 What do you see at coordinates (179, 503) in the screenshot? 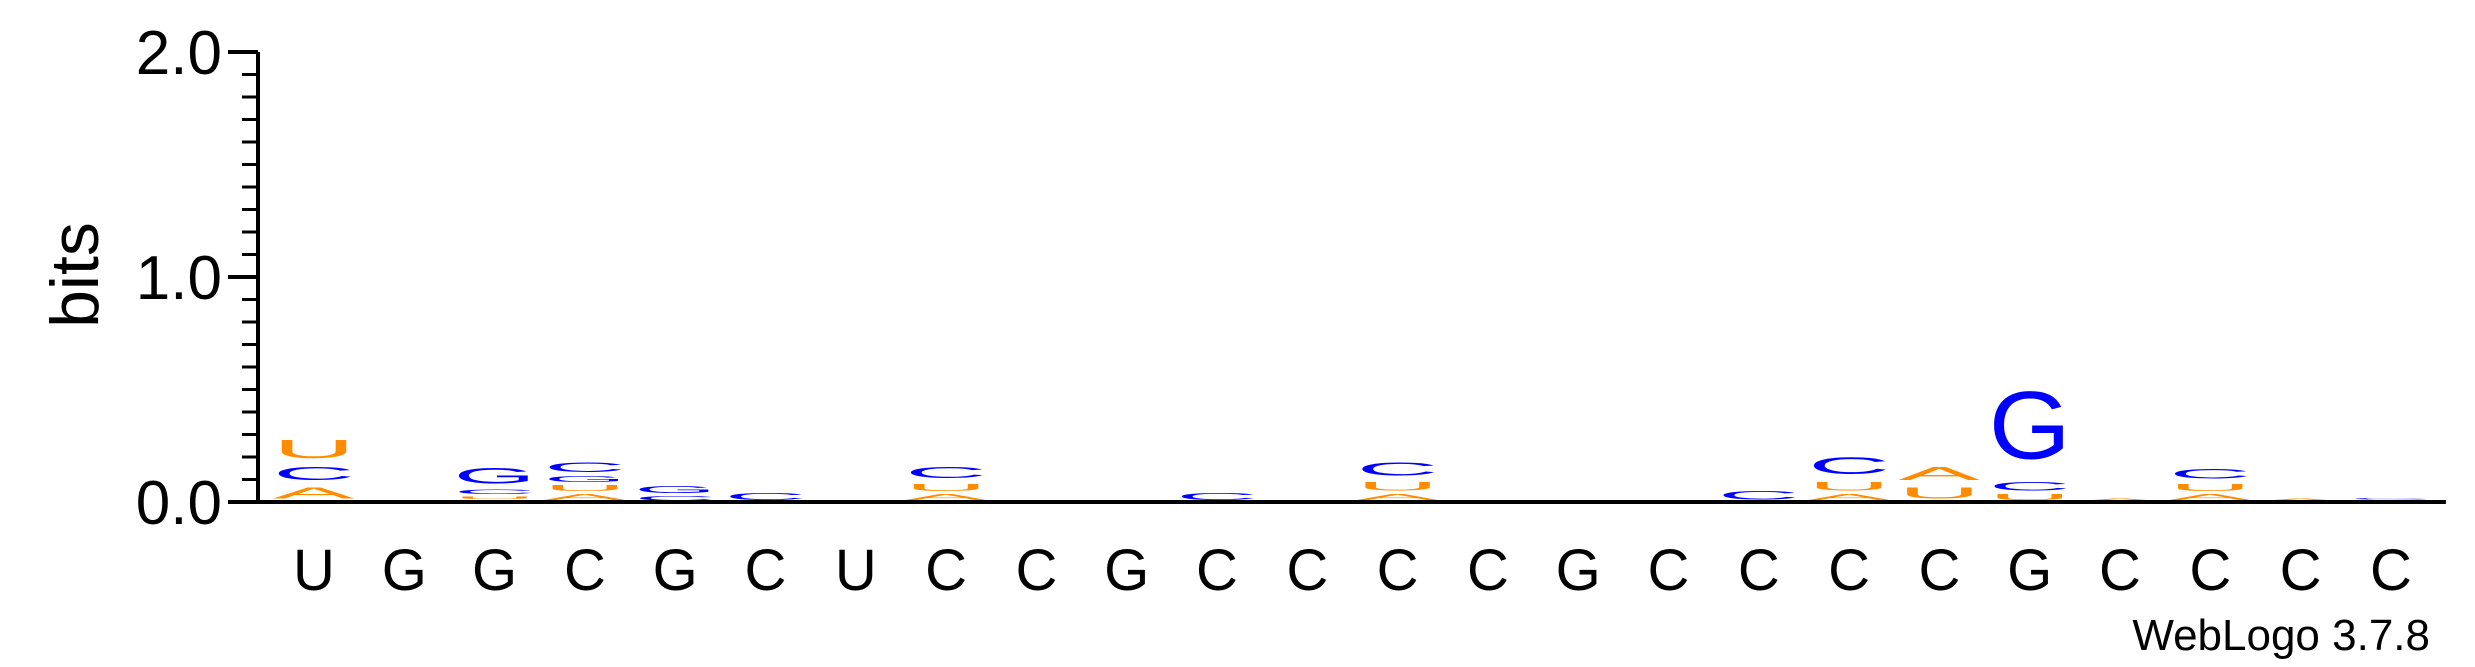
I see `y-tick-label: 0.0` at bounding box center [179, 503].